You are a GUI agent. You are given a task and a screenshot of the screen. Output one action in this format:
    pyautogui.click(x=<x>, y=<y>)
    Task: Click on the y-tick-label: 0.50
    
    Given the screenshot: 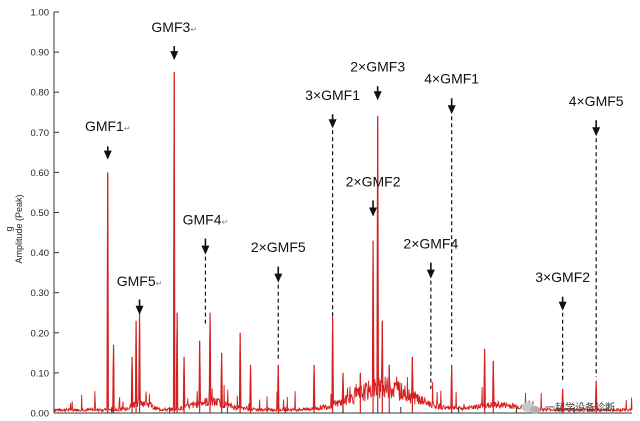 What is the action you would take?
    pyautogui.click(x=40, y=213)
    